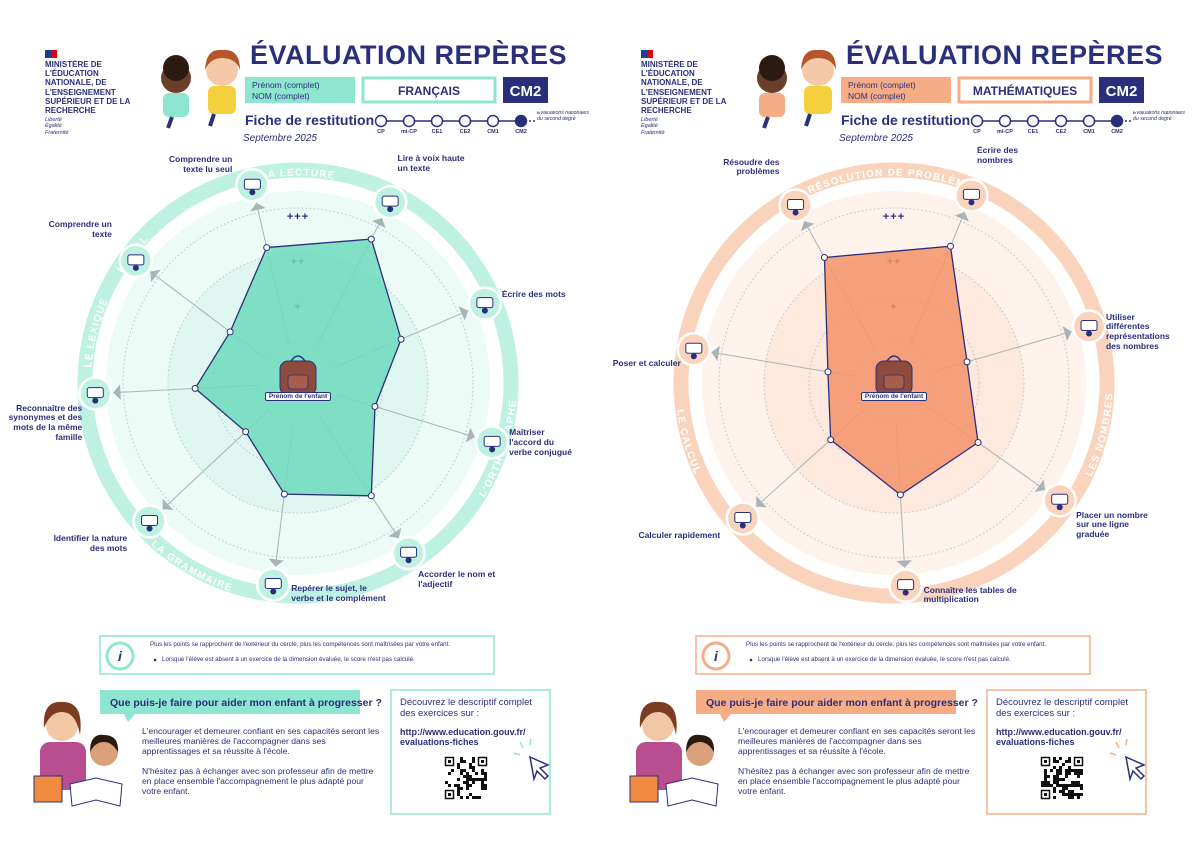  What do you see at coordinates (298, 383) in the screenshot?
I see `level-ring` at bounding box center [298, 383].